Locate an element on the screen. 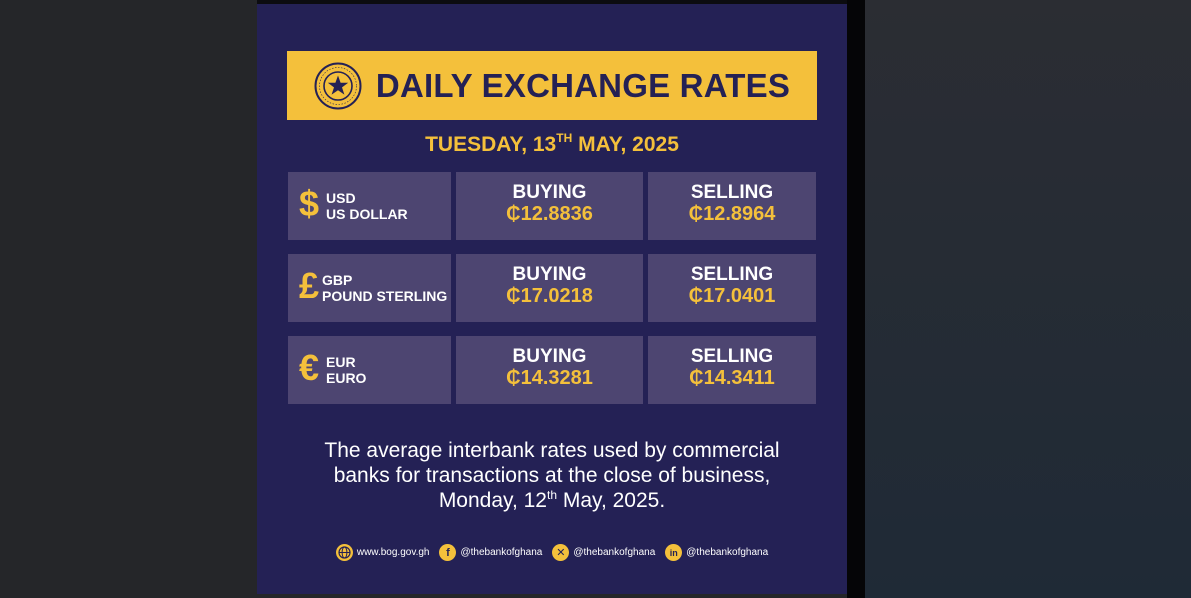 Image resolution: width=1191 pixels, height=598 pixels. currency-text: EUR EURO is located at coordinates (346, 370).